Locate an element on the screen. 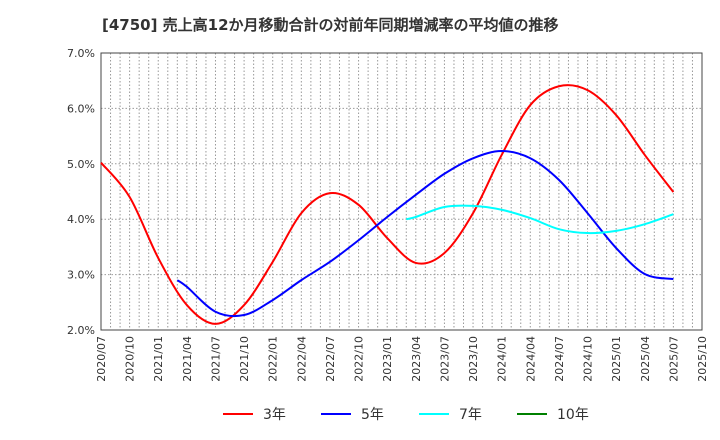 The height and width of the screenshot is (440, 720). x-tick-label: 2021/10 is located at coordinates (244, 359).